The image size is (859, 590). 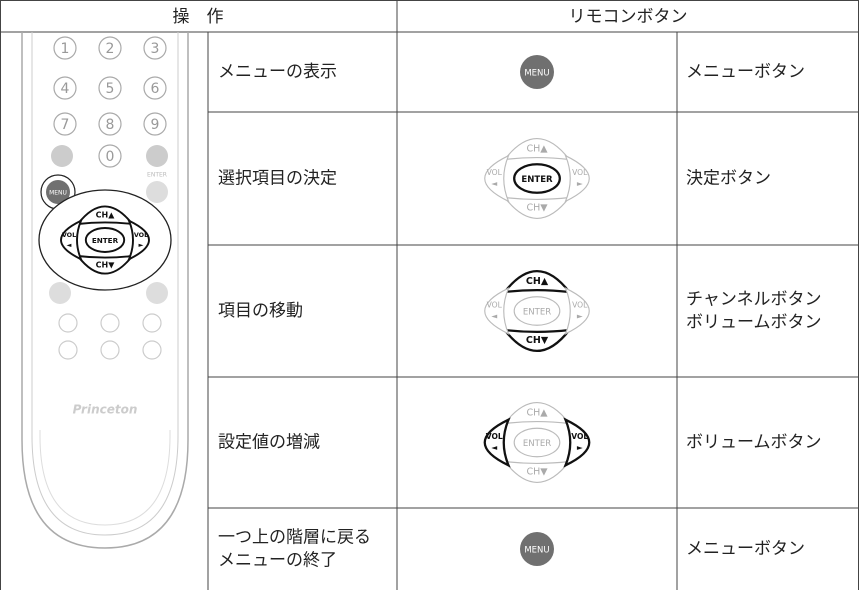 What do you see at coordinates (157, 175) in the screenshot?
I see `remote-enter-label: ENTER` at bounding box center [157, 175].